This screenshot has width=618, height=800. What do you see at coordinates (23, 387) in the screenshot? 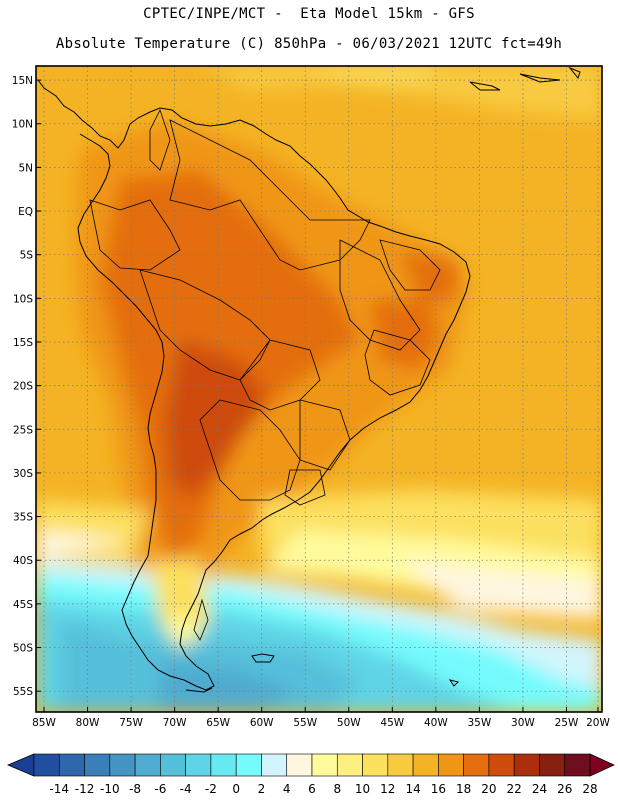
I see `lat-label: 20S` at bounding box center [23, 387].